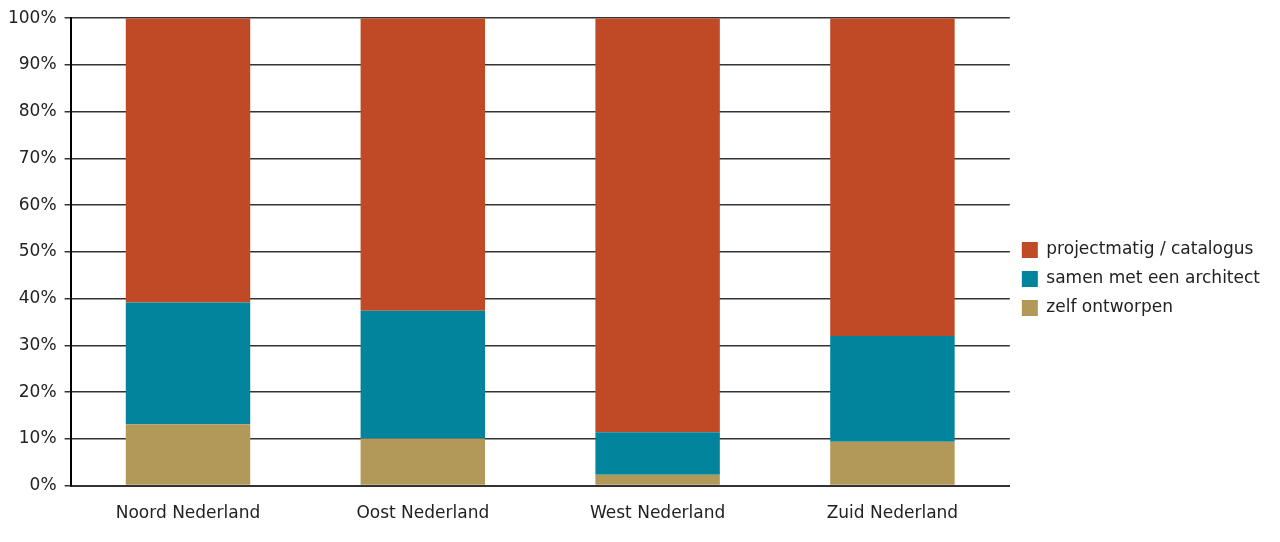  Describe the element at coordinates (37, 297) in the screenshot. I see `y-tick-label: 40%` at that location.